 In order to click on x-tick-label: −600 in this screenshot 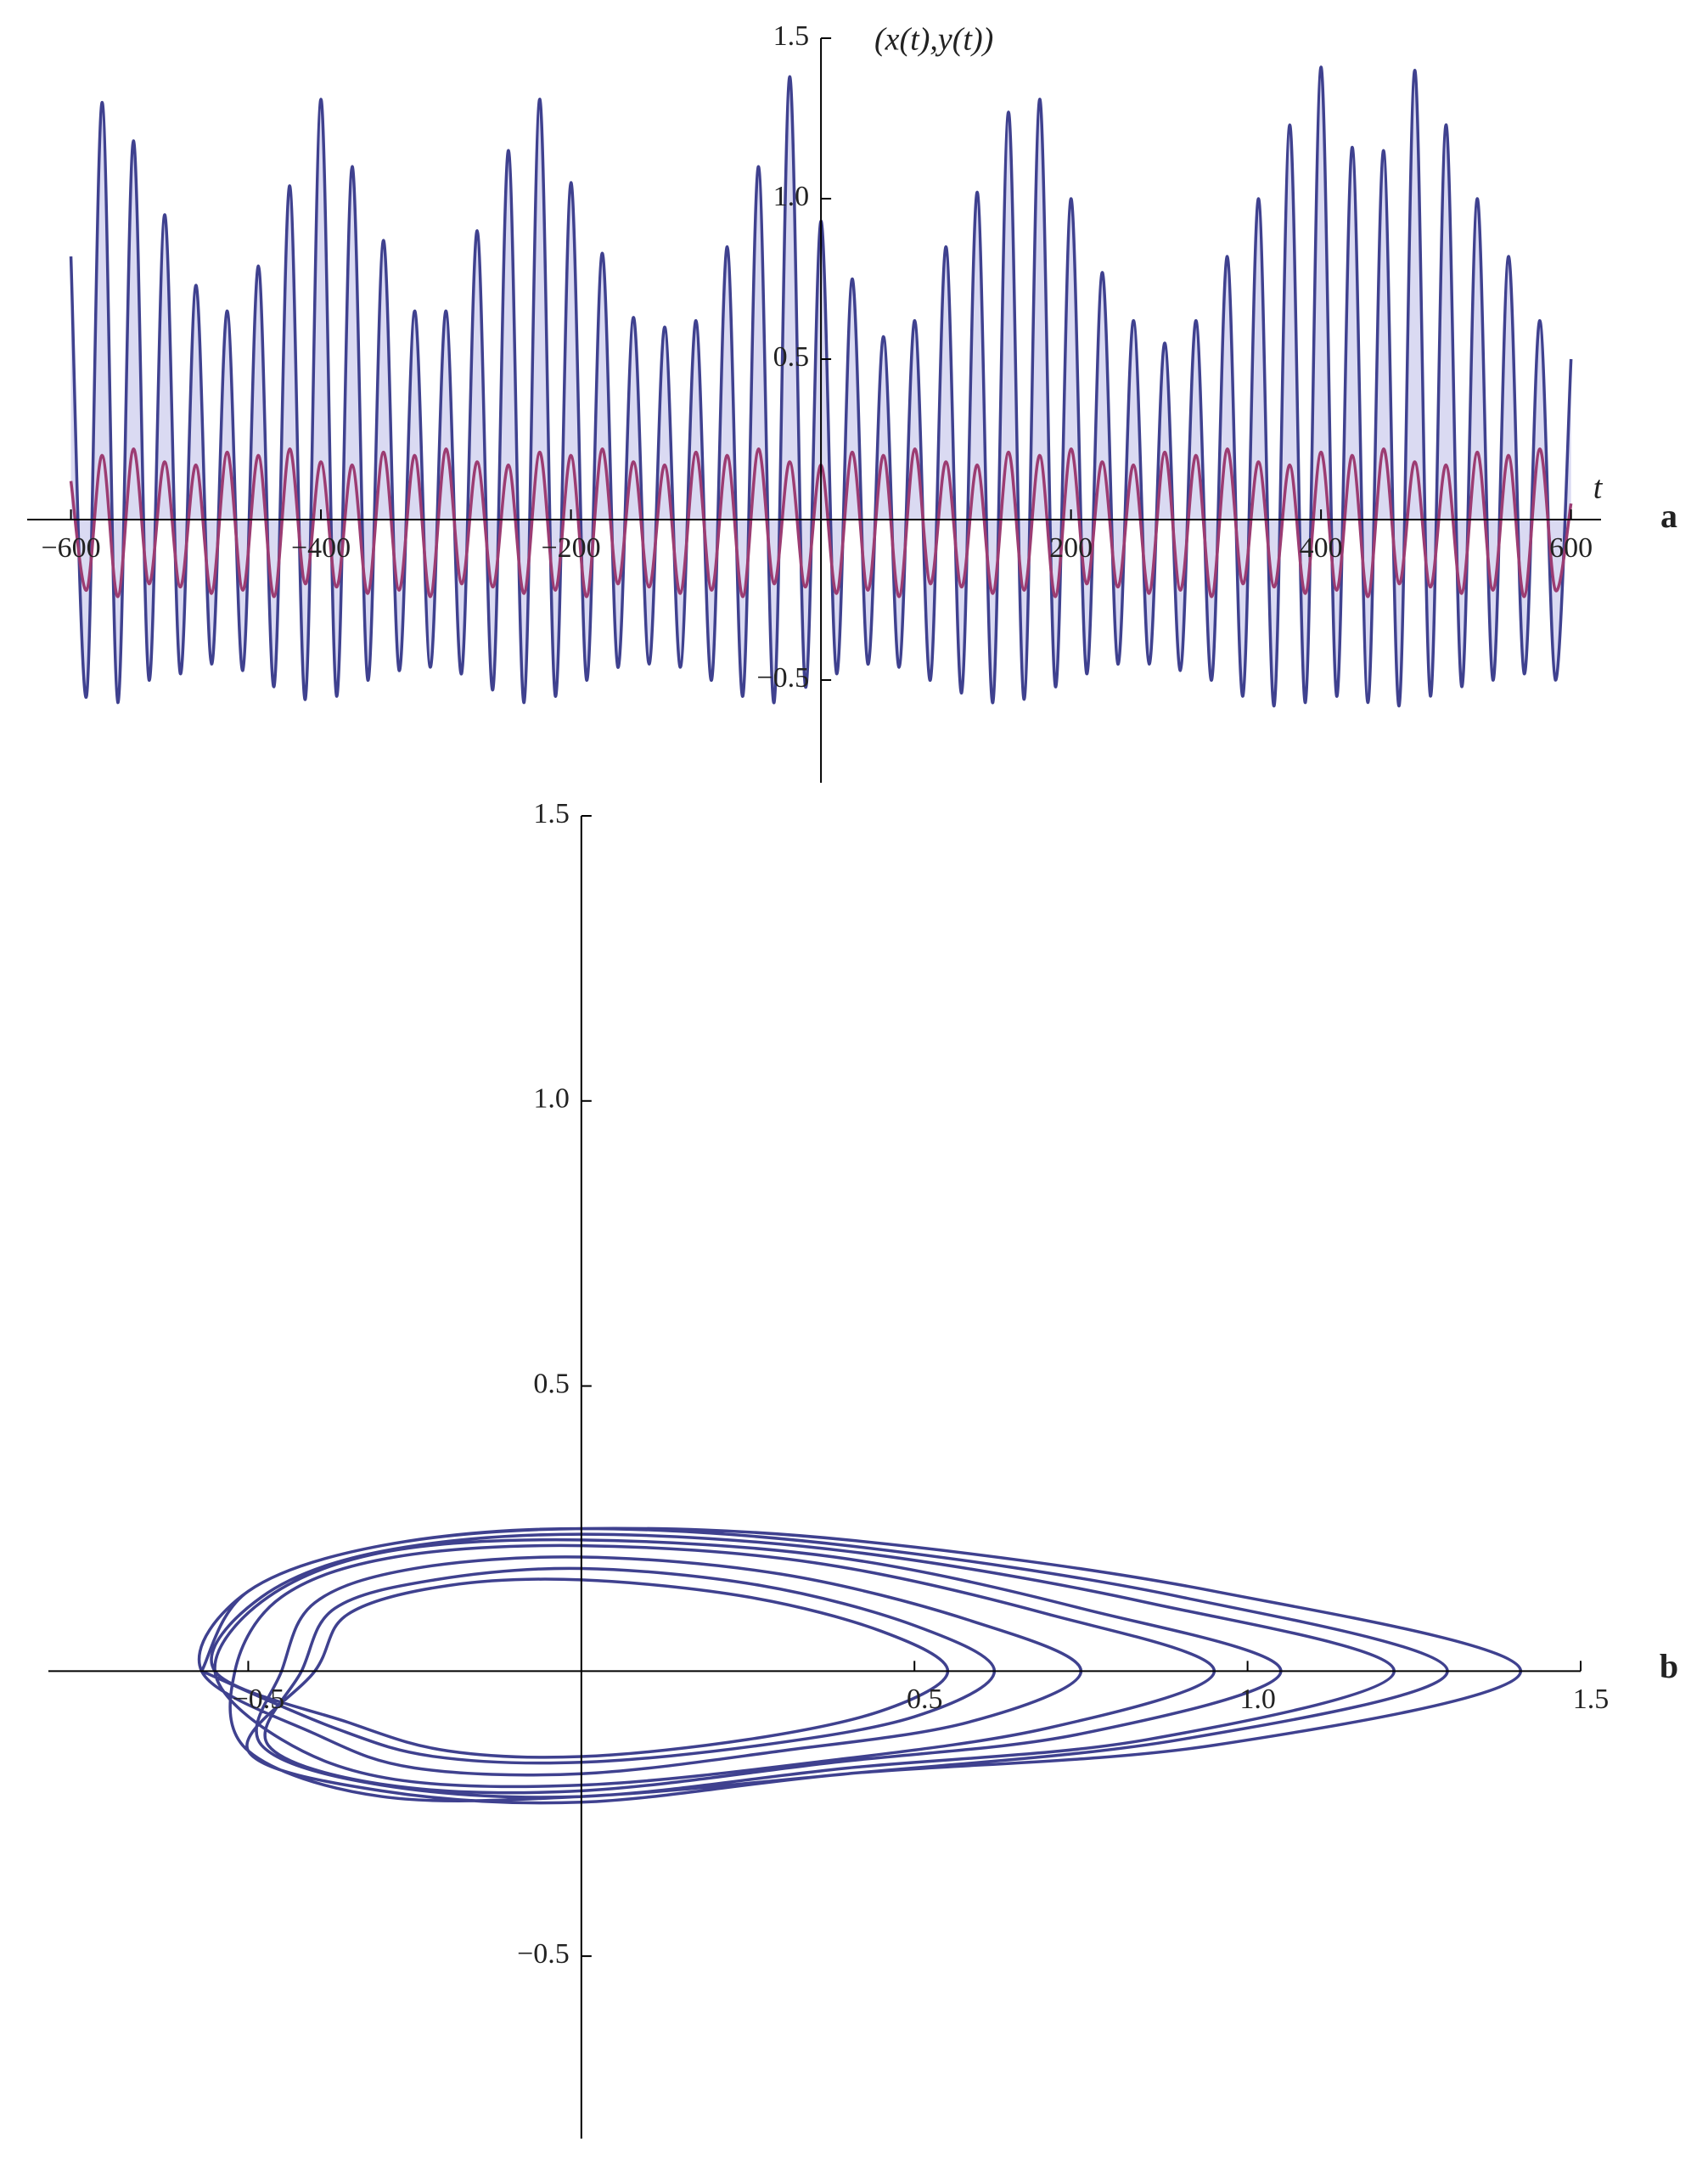, I will do `click(70, 548)`.